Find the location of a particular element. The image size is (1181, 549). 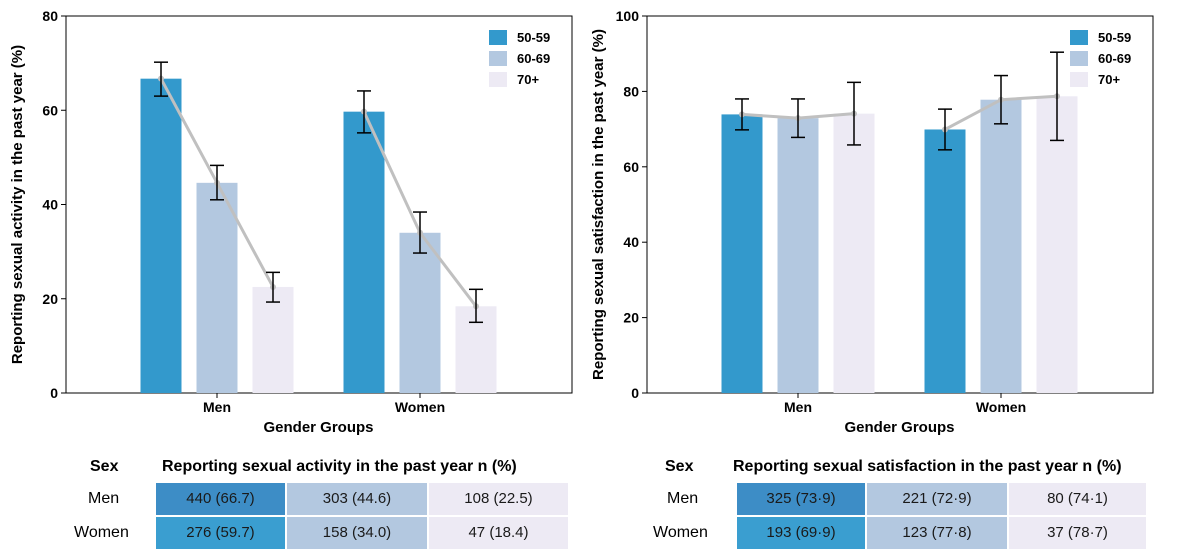

table-cell-women-60-69: 158 (34.0) is located at coordinates (357, 533).